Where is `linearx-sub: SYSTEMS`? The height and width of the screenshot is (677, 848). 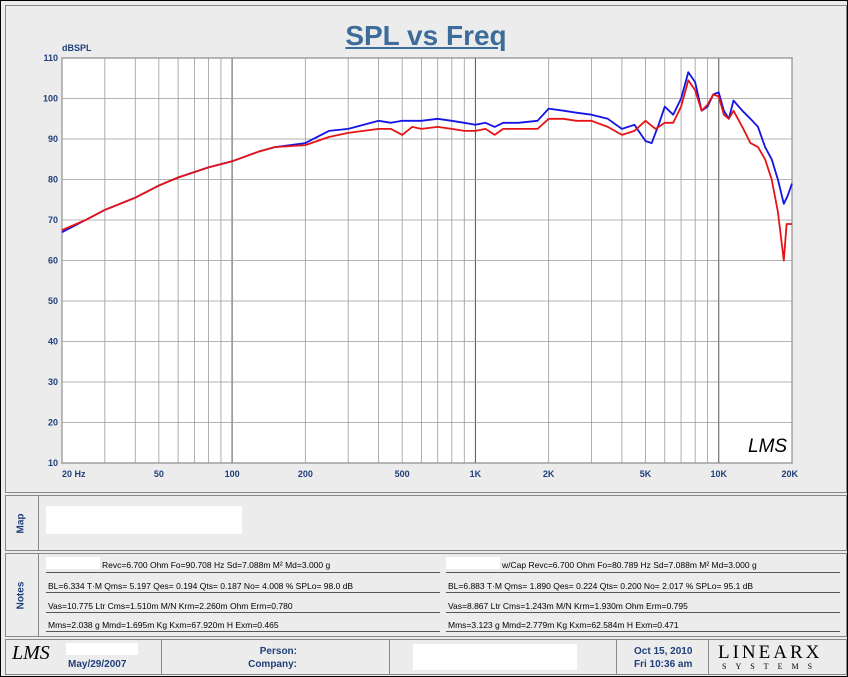
linearx-sub: SYSTEMS is located at coordinates (772, 666).